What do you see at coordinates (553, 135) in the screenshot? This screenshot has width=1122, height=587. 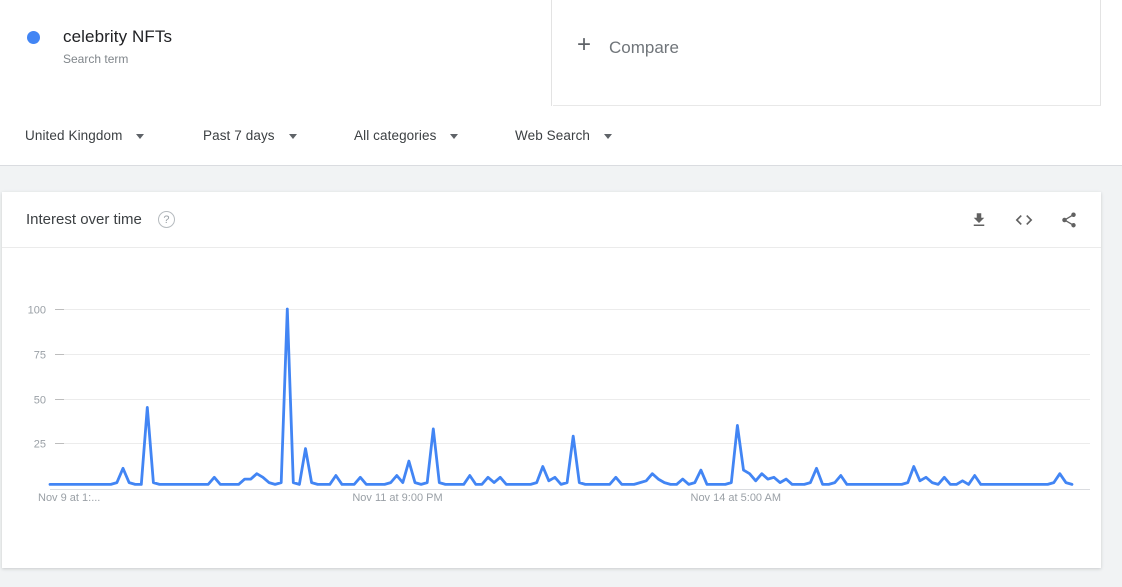 I see `filter-searchtype-value: Web Search` at bounding box center [553, 135].